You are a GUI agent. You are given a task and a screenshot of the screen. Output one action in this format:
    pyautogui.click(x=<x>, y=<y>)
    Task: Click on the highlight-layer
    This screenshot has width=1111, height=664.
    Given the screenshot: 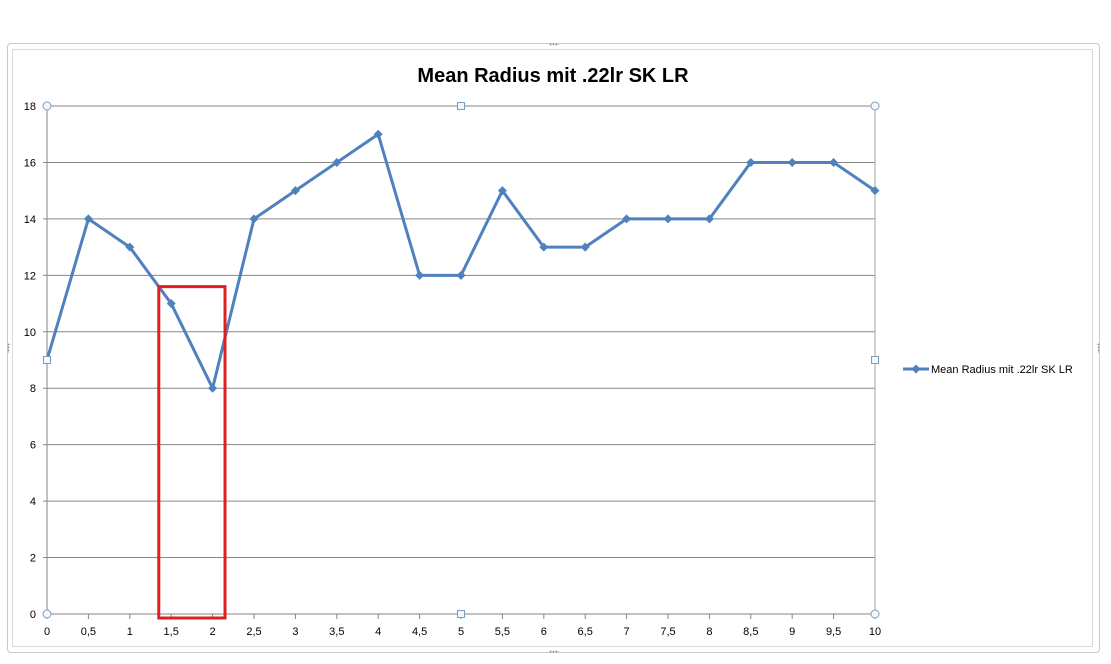 What is the action you would take?
    pyautogui.click(x=192, y=452)
    